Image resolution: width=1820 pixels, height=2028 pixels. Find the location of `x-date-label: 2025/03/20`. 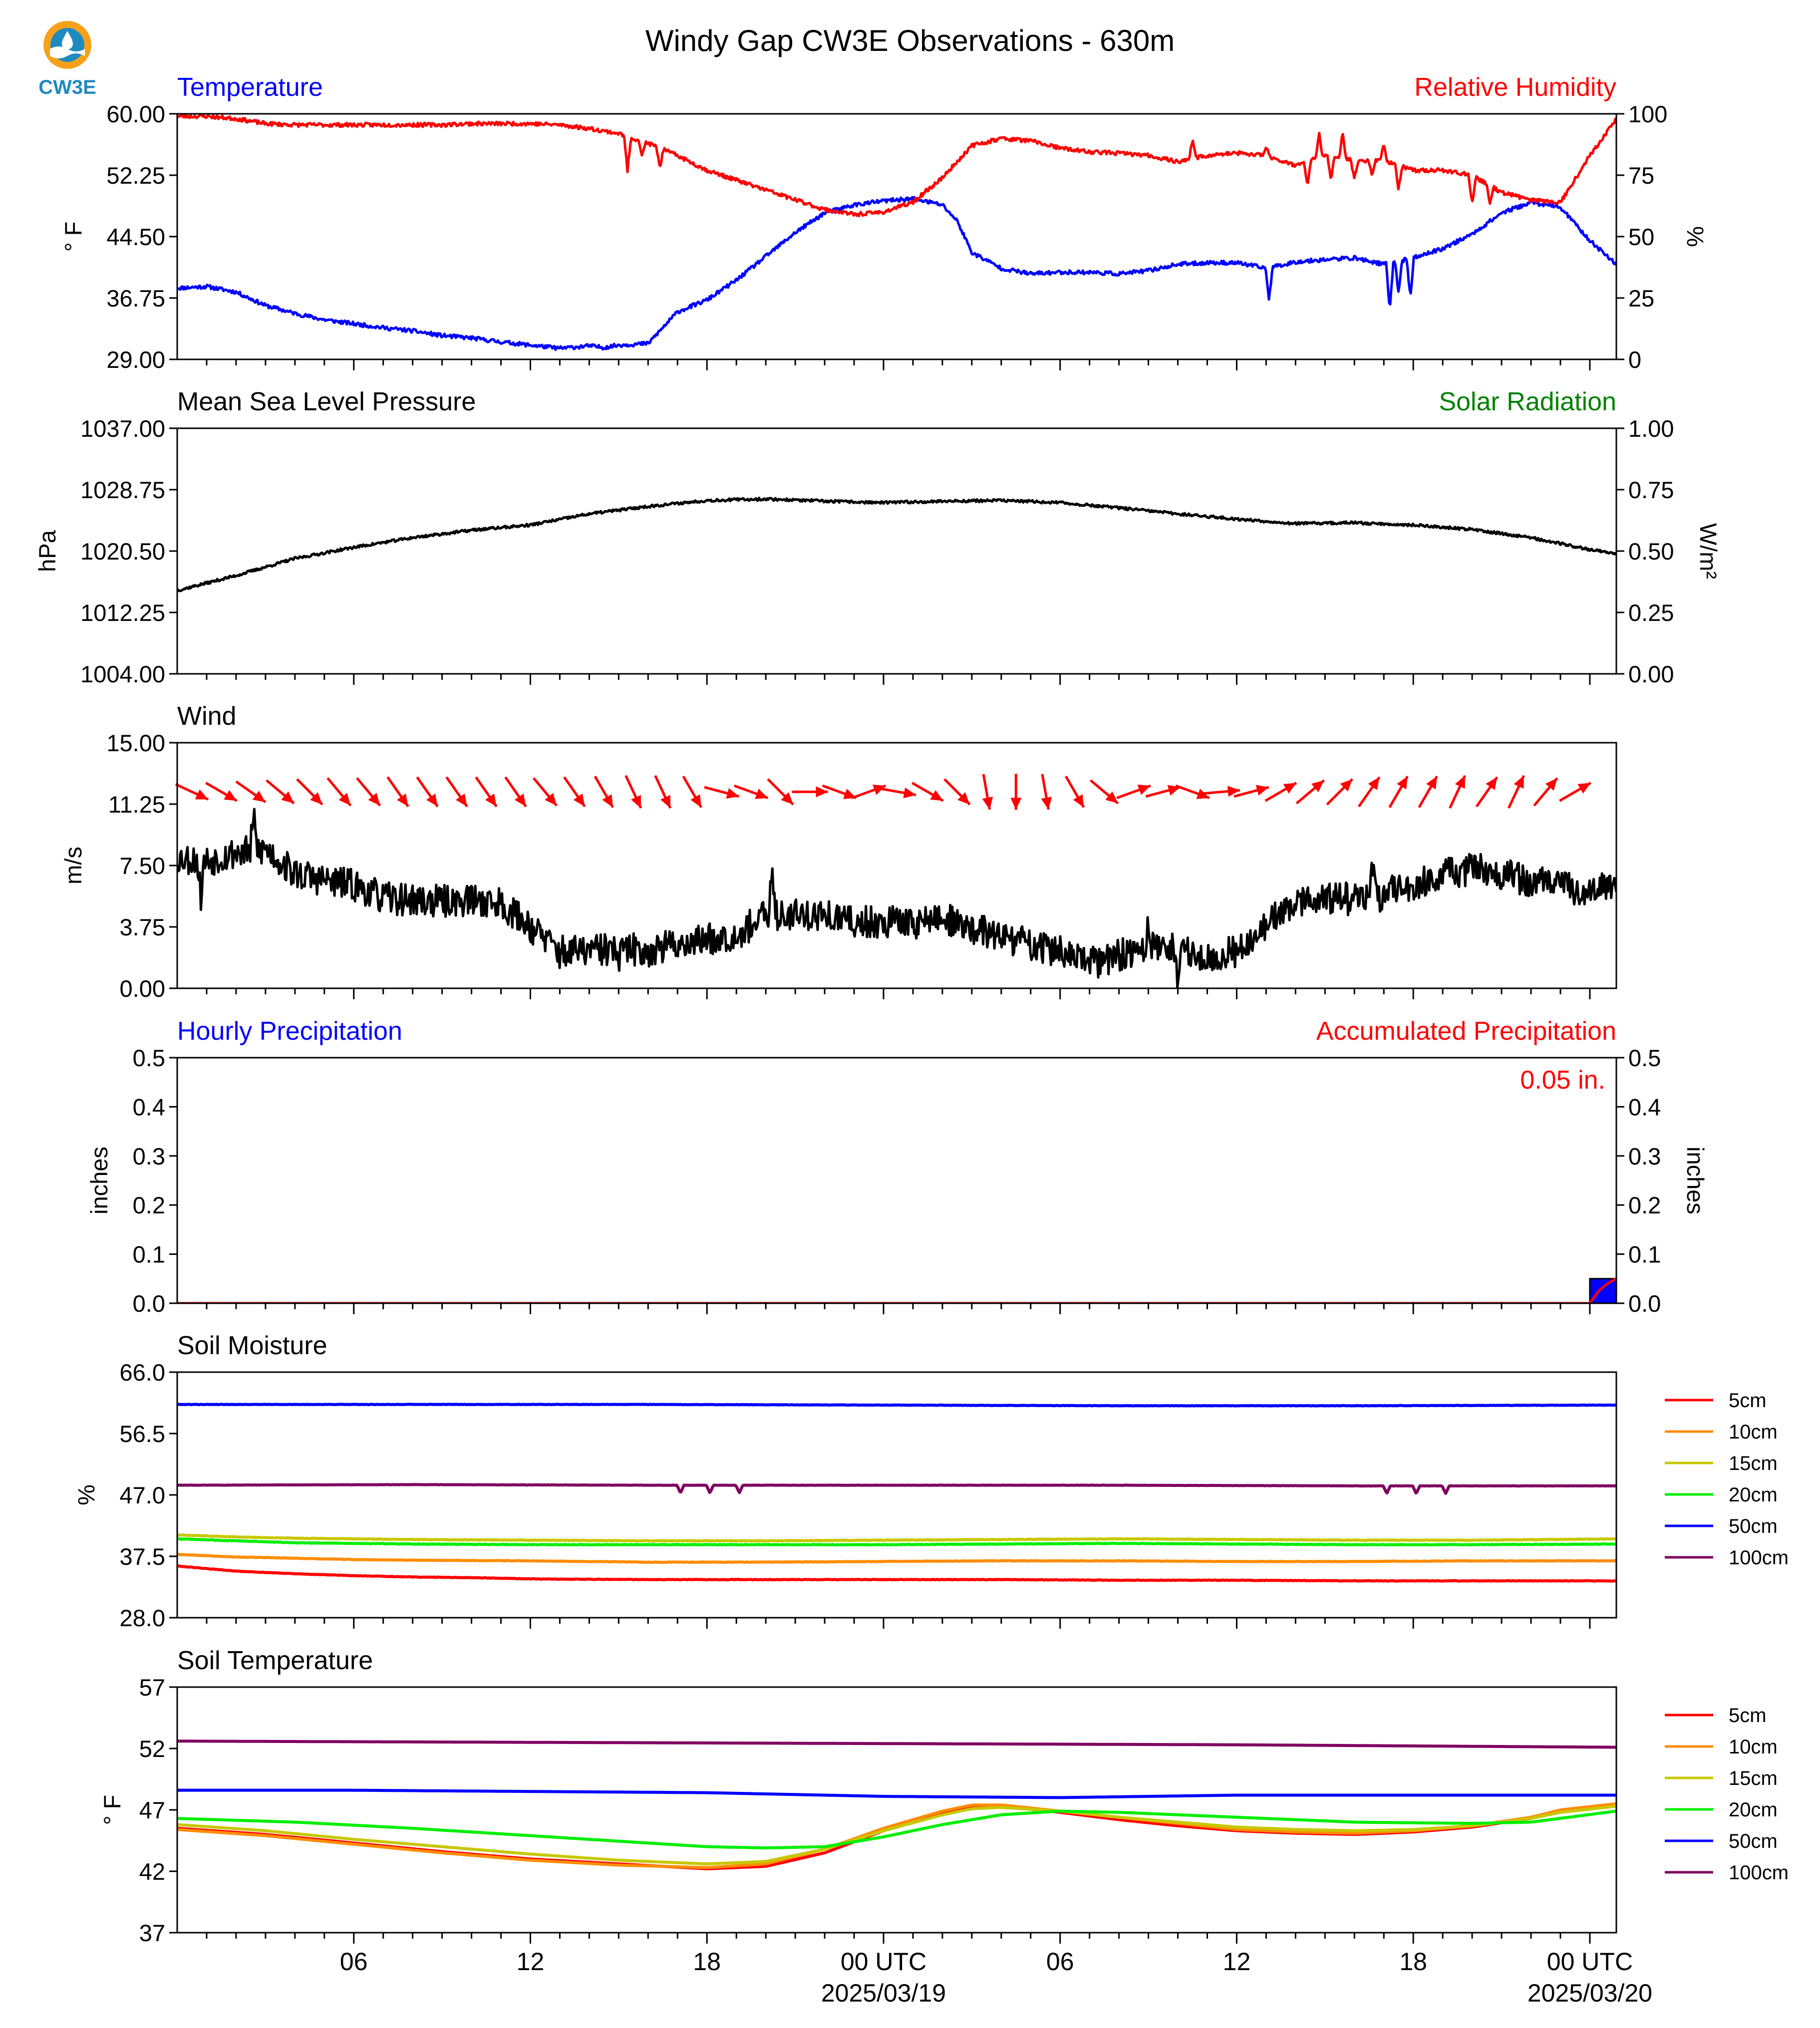

x-date-label: 2025/03/20 is located at coordinates (1589, 1993).